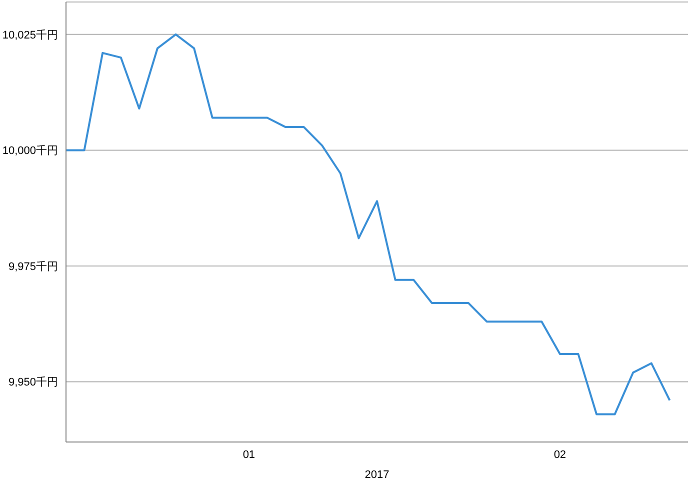  Describe the element at coordinates (30, 35) in the screenshot. I see `y-tick-label: 10,025千円` at that location.